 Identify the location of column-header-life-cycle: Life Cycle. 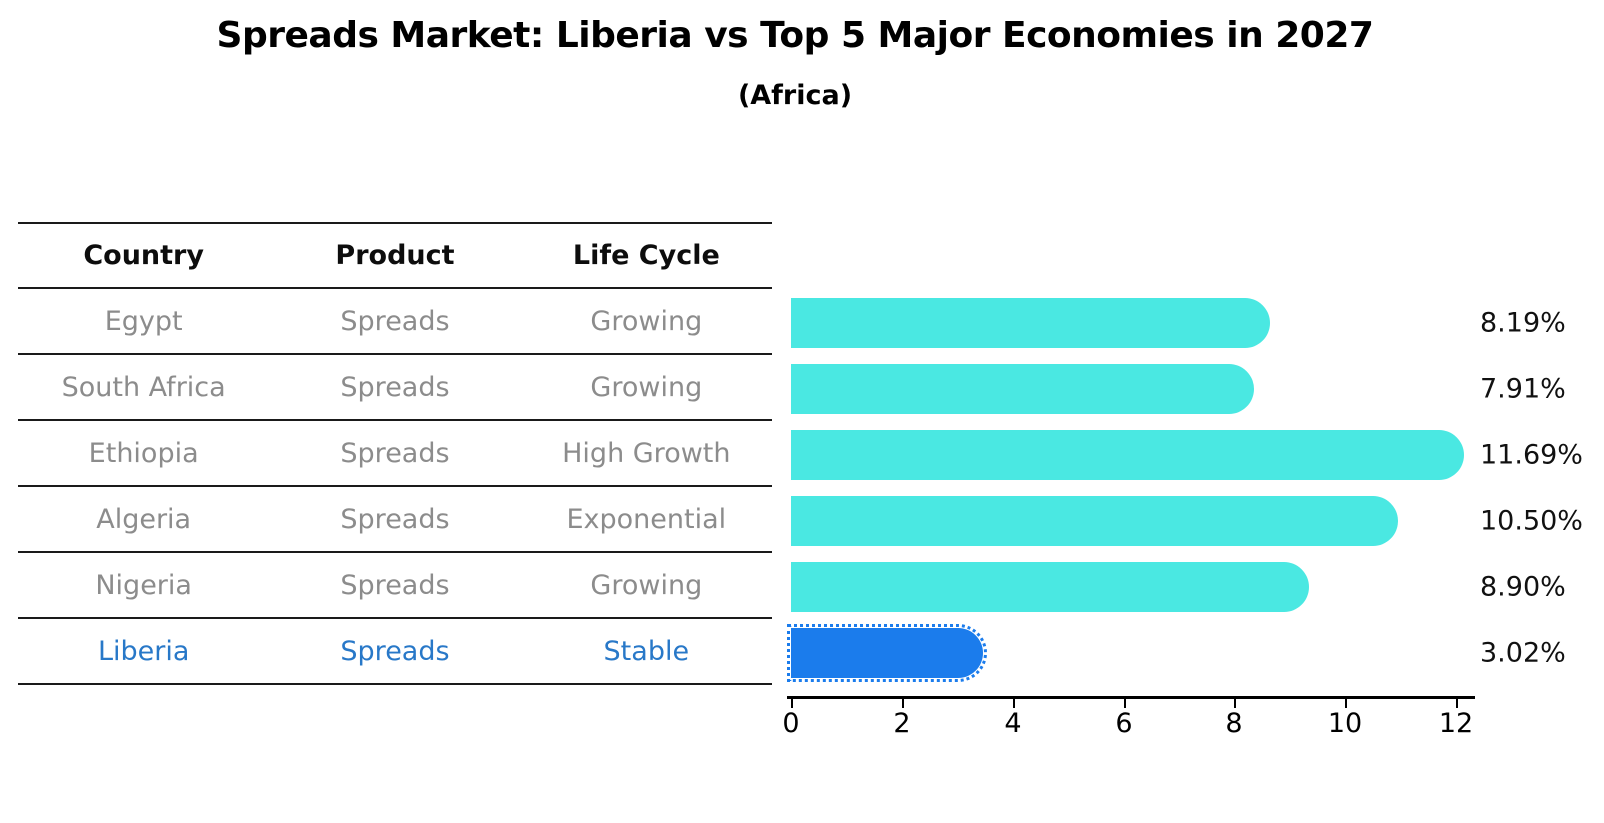
(646, 255).